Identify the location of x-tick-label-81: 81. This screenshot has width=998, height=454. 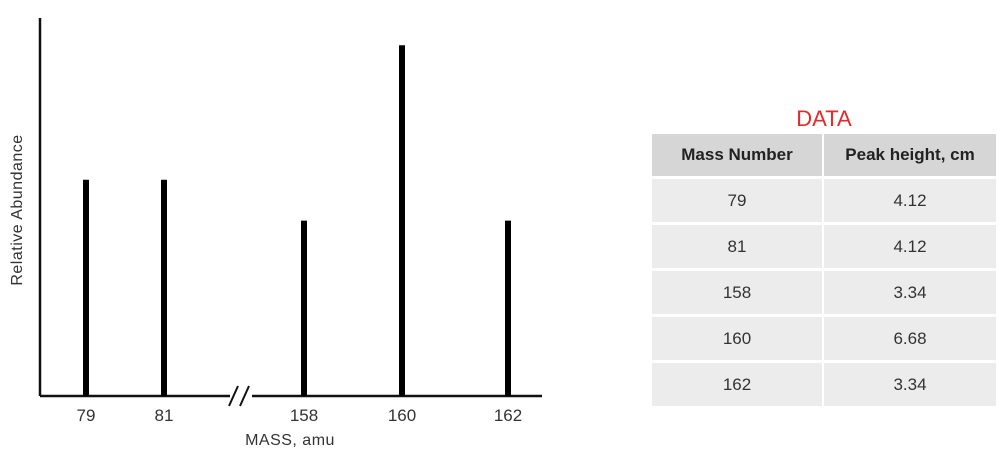
(164, 415).